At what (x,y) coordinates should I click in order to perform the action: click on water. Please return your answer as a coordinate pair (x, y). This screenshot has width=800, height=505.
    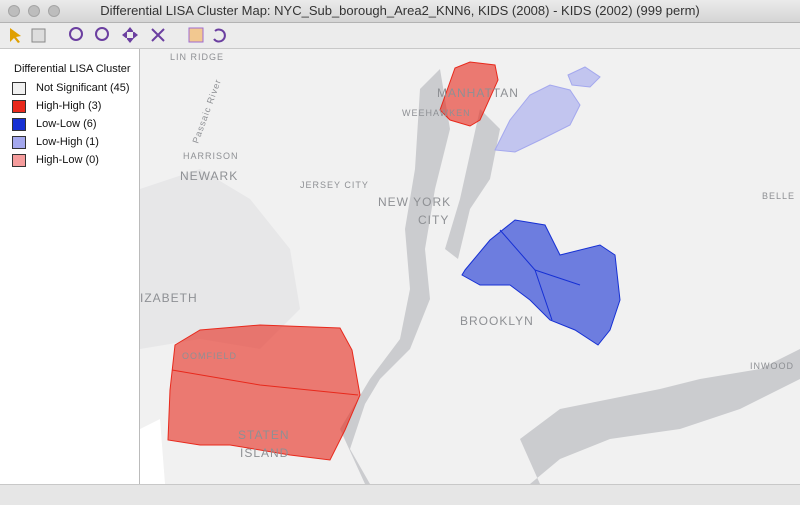
    Looking at the image, I should click on (220, 259).